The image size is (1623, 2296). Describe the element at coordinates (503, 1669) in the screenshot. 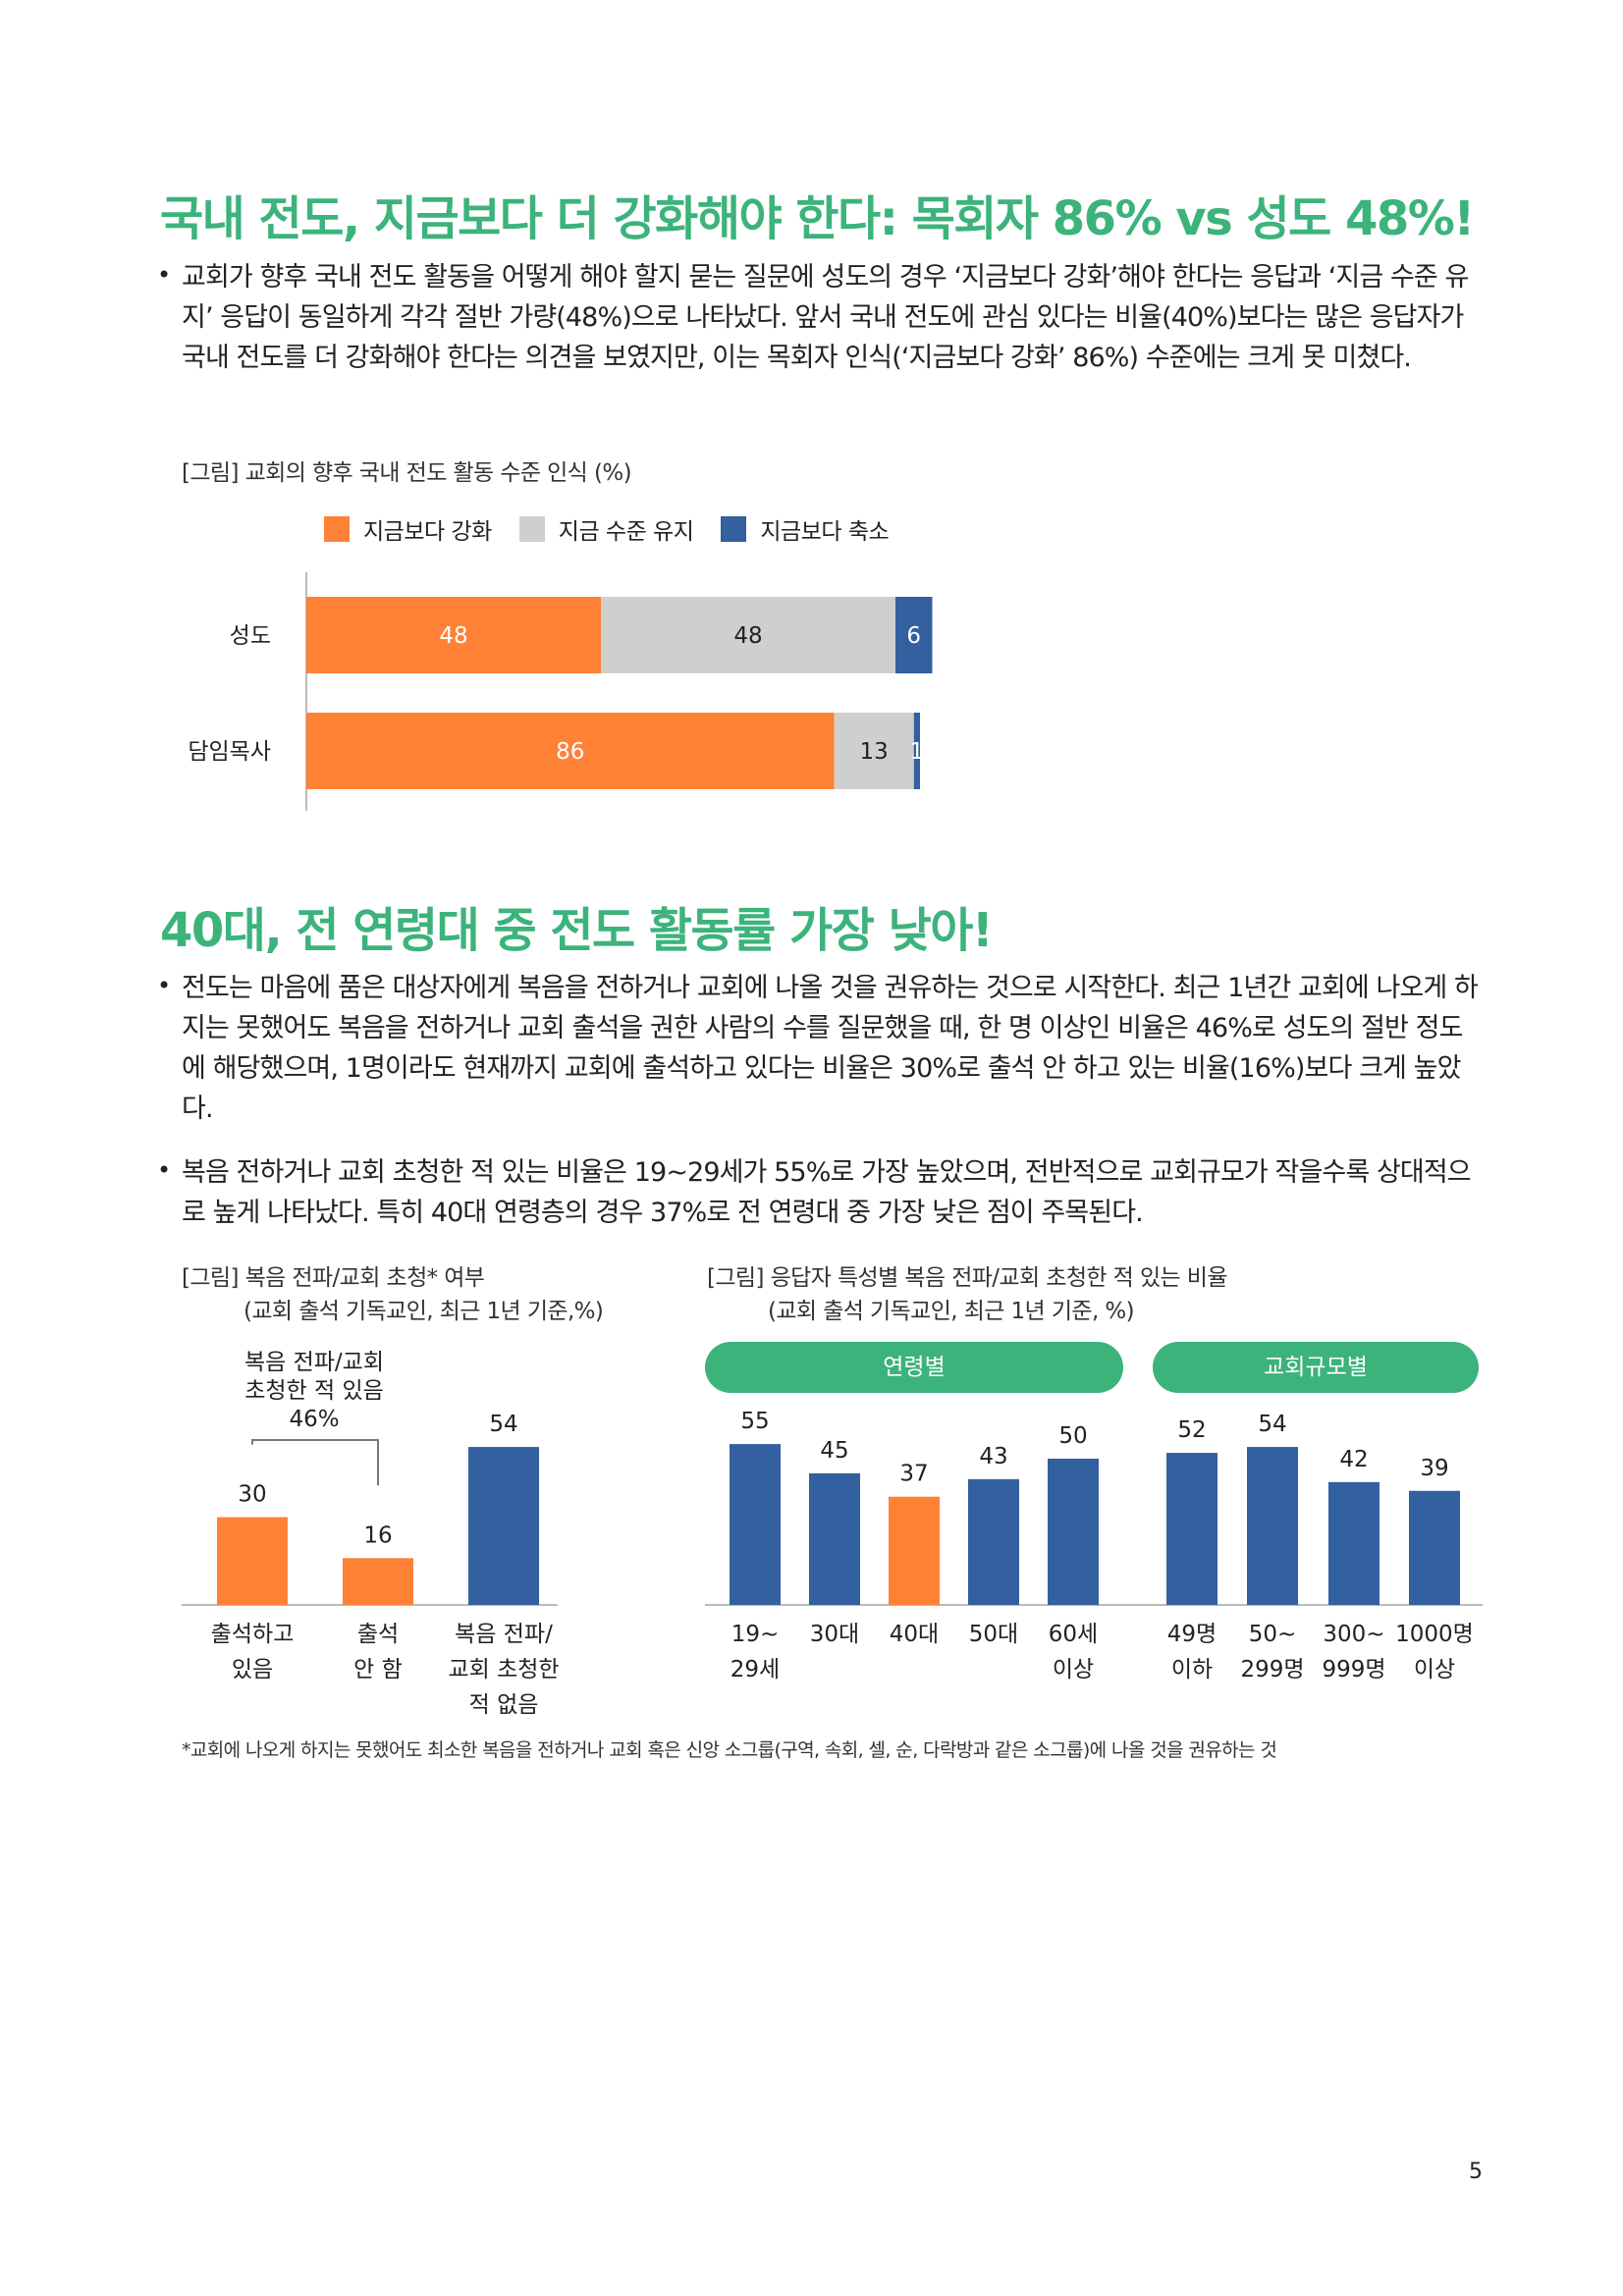

I see `tick-label: 교회 초청한` at that location.